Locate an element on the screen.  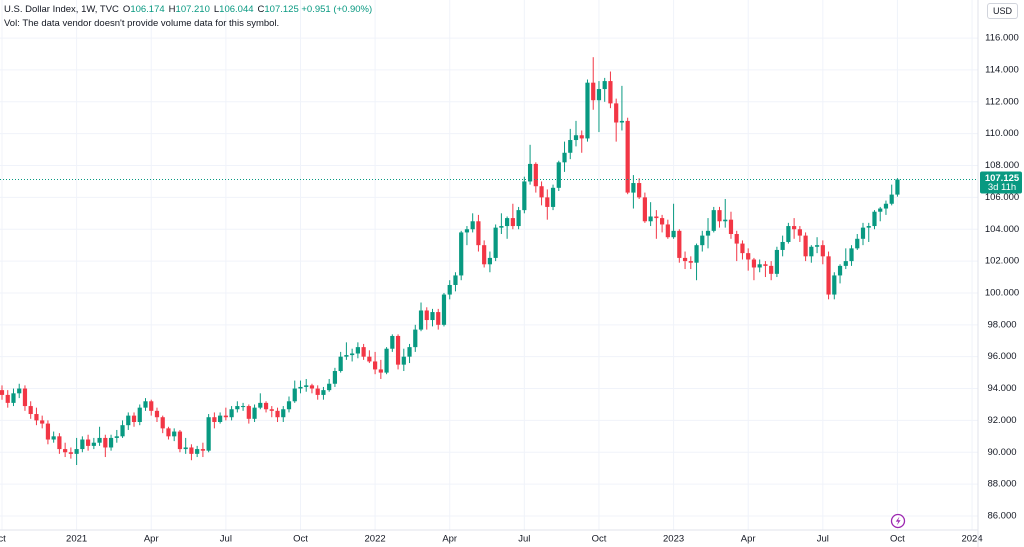
x-tick-label: 2021 is located at coordinates (76, 539).